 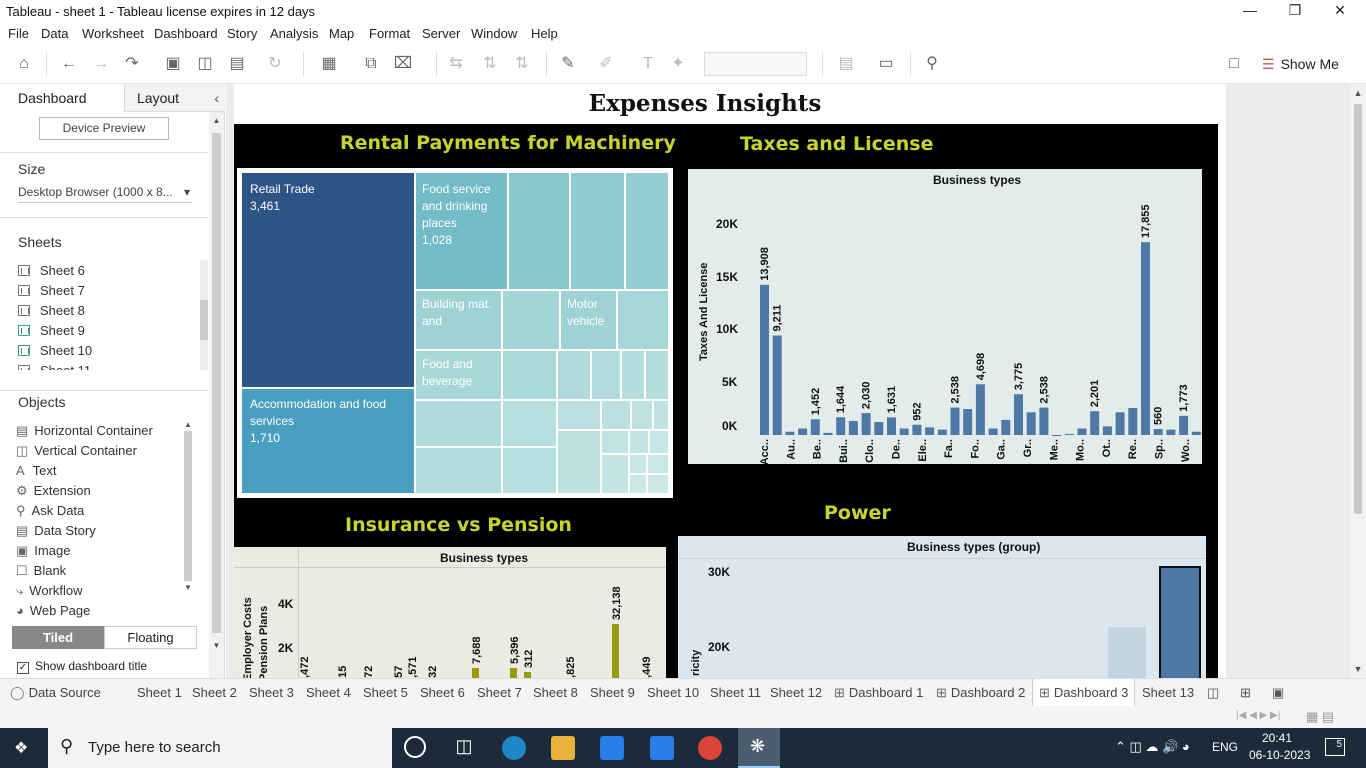 I want to click on edge-icon, so click(x=514, y=748).